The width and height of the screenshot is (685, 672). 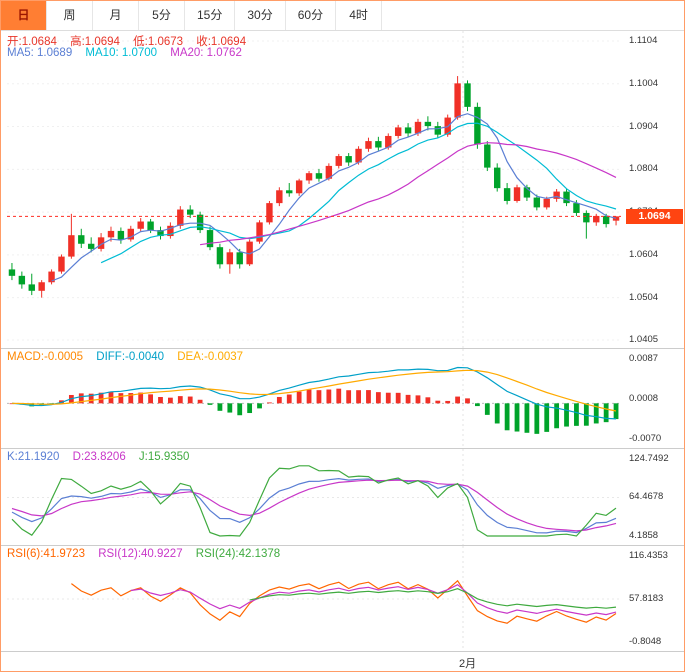 I want to click on ma-readout: MA5: 1.0689 MA10: 1.0700 MA20: 1.0762, so click(x=129, y=53).